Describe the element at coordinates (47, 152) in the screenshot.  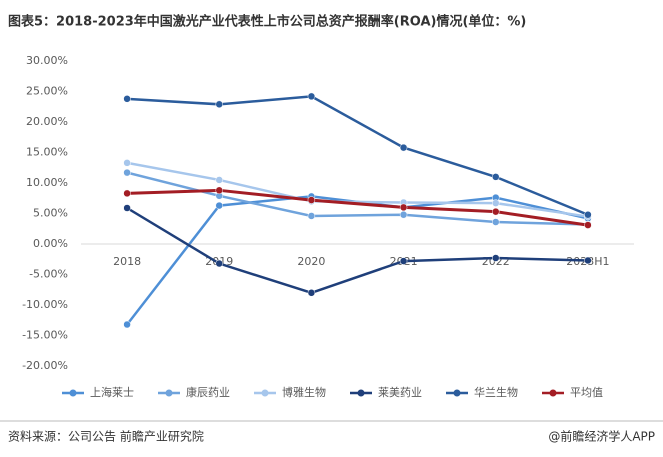
I see `y-tick-label: 15.00%` at that location.